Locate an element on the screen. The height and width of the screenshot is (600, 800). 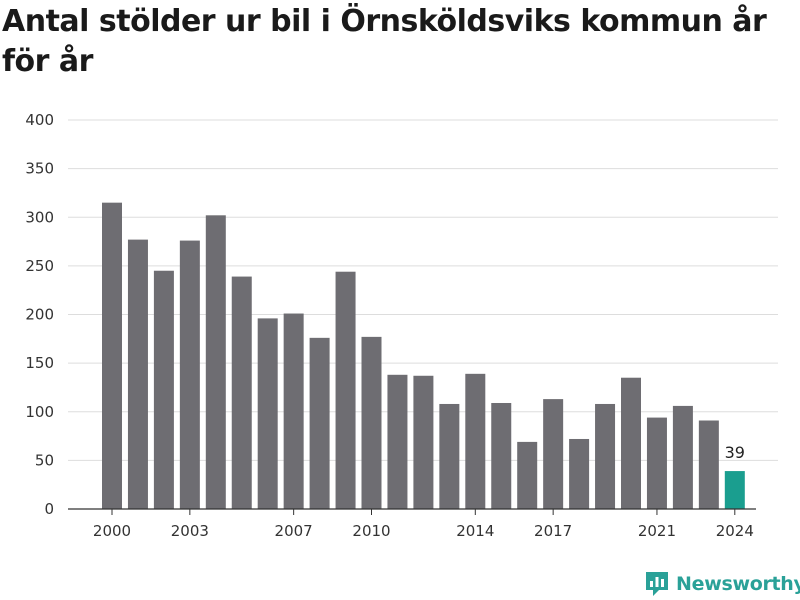
bar-2022 is located at coordinates (682, 457).